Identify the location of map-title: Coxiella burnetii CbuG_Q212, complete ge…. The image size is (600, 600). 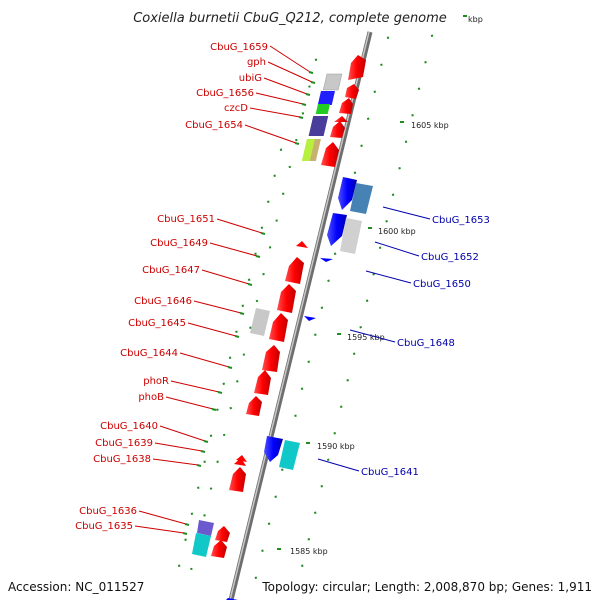
(290, 18).